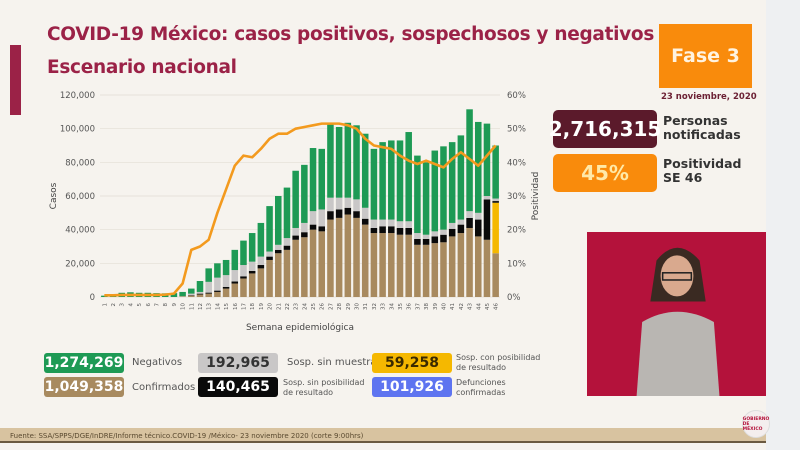 The height and width of the screenshot is (450, 800). Describe the element at coordinates (756, 424) in the screenshot. I see `gobierno-mexico-logo: GOBIERNO DE MÉXICO` at that location.